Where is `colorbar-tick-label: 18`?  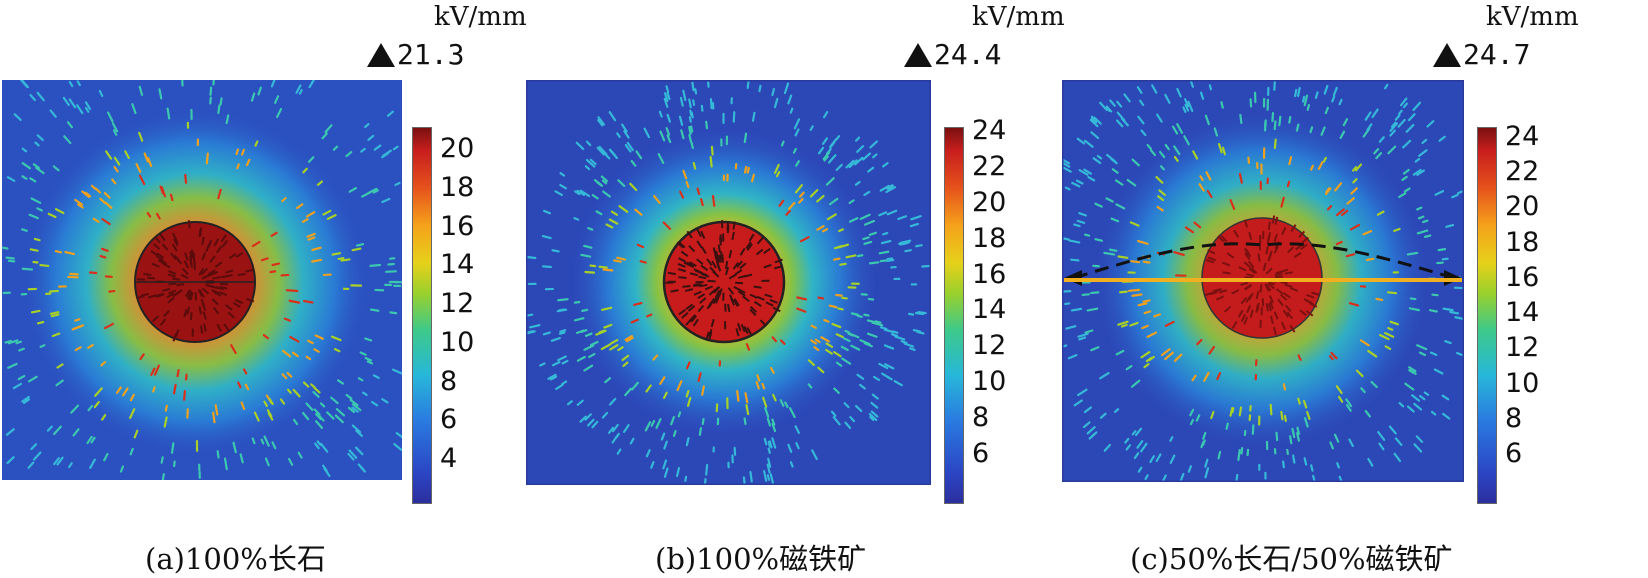 colorbar-tick-label: 18 is located at coordinates (1522, 242).